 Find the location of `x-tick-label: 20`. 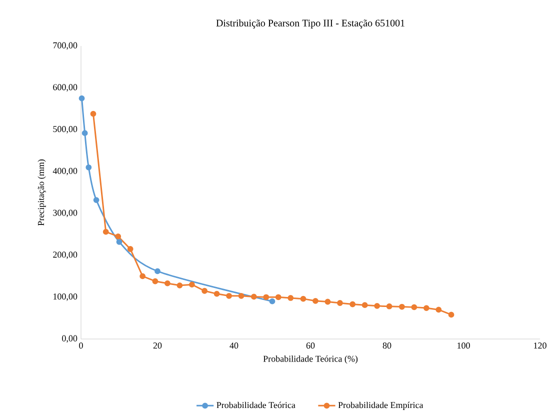

x-tick-label: 20 is located at coordinates (157, 345).